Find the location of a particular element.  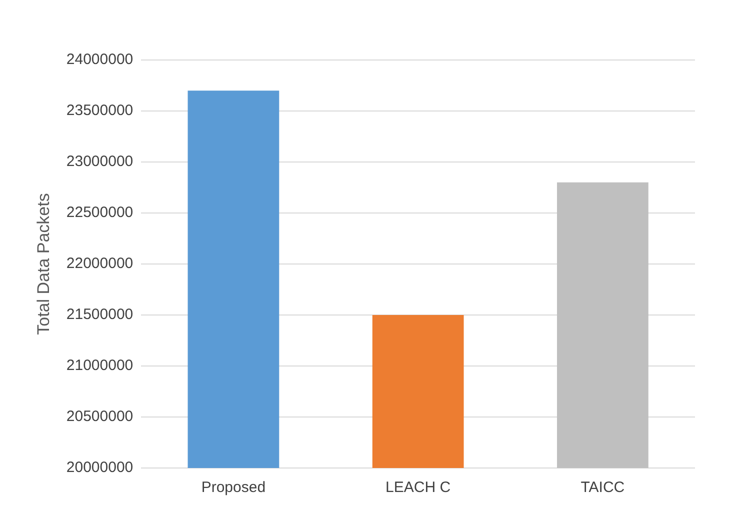

y-axis-title: Total Data Packets is located at coordinates (43, 264).